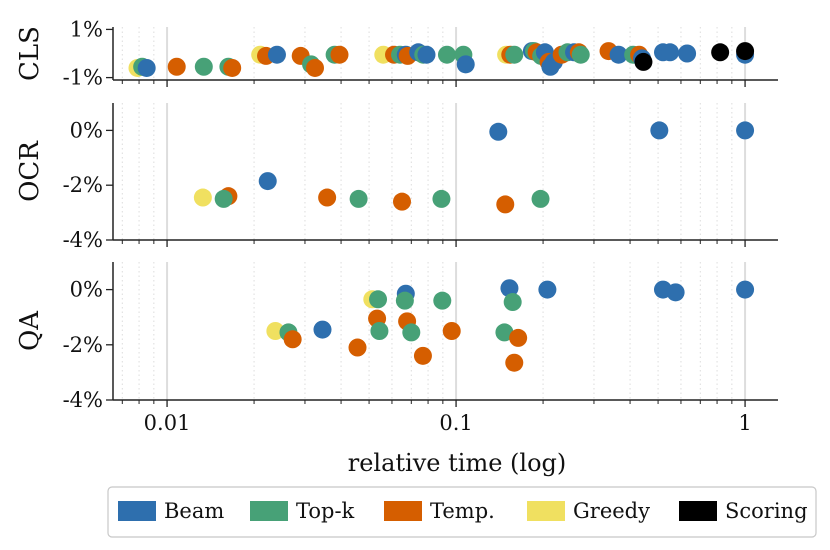  Describe the element at coordinates (86, 29) in the screenshot. I see `y-tick-label: 1%` at that location.